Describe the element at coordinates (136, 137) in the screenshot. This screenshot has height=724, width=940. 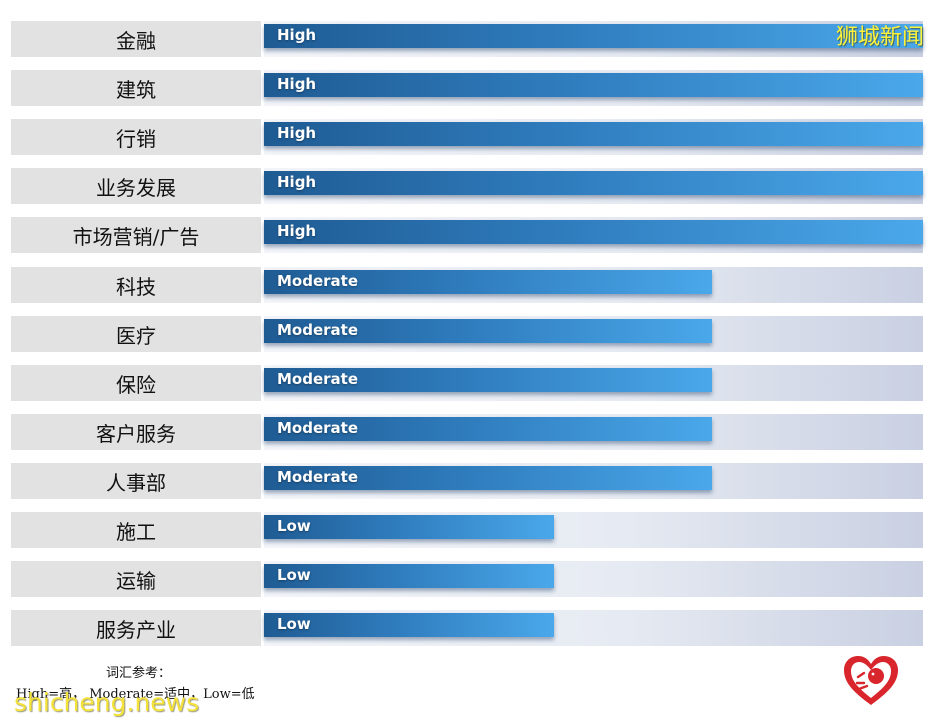
I see `category-label: 行销` at that location.